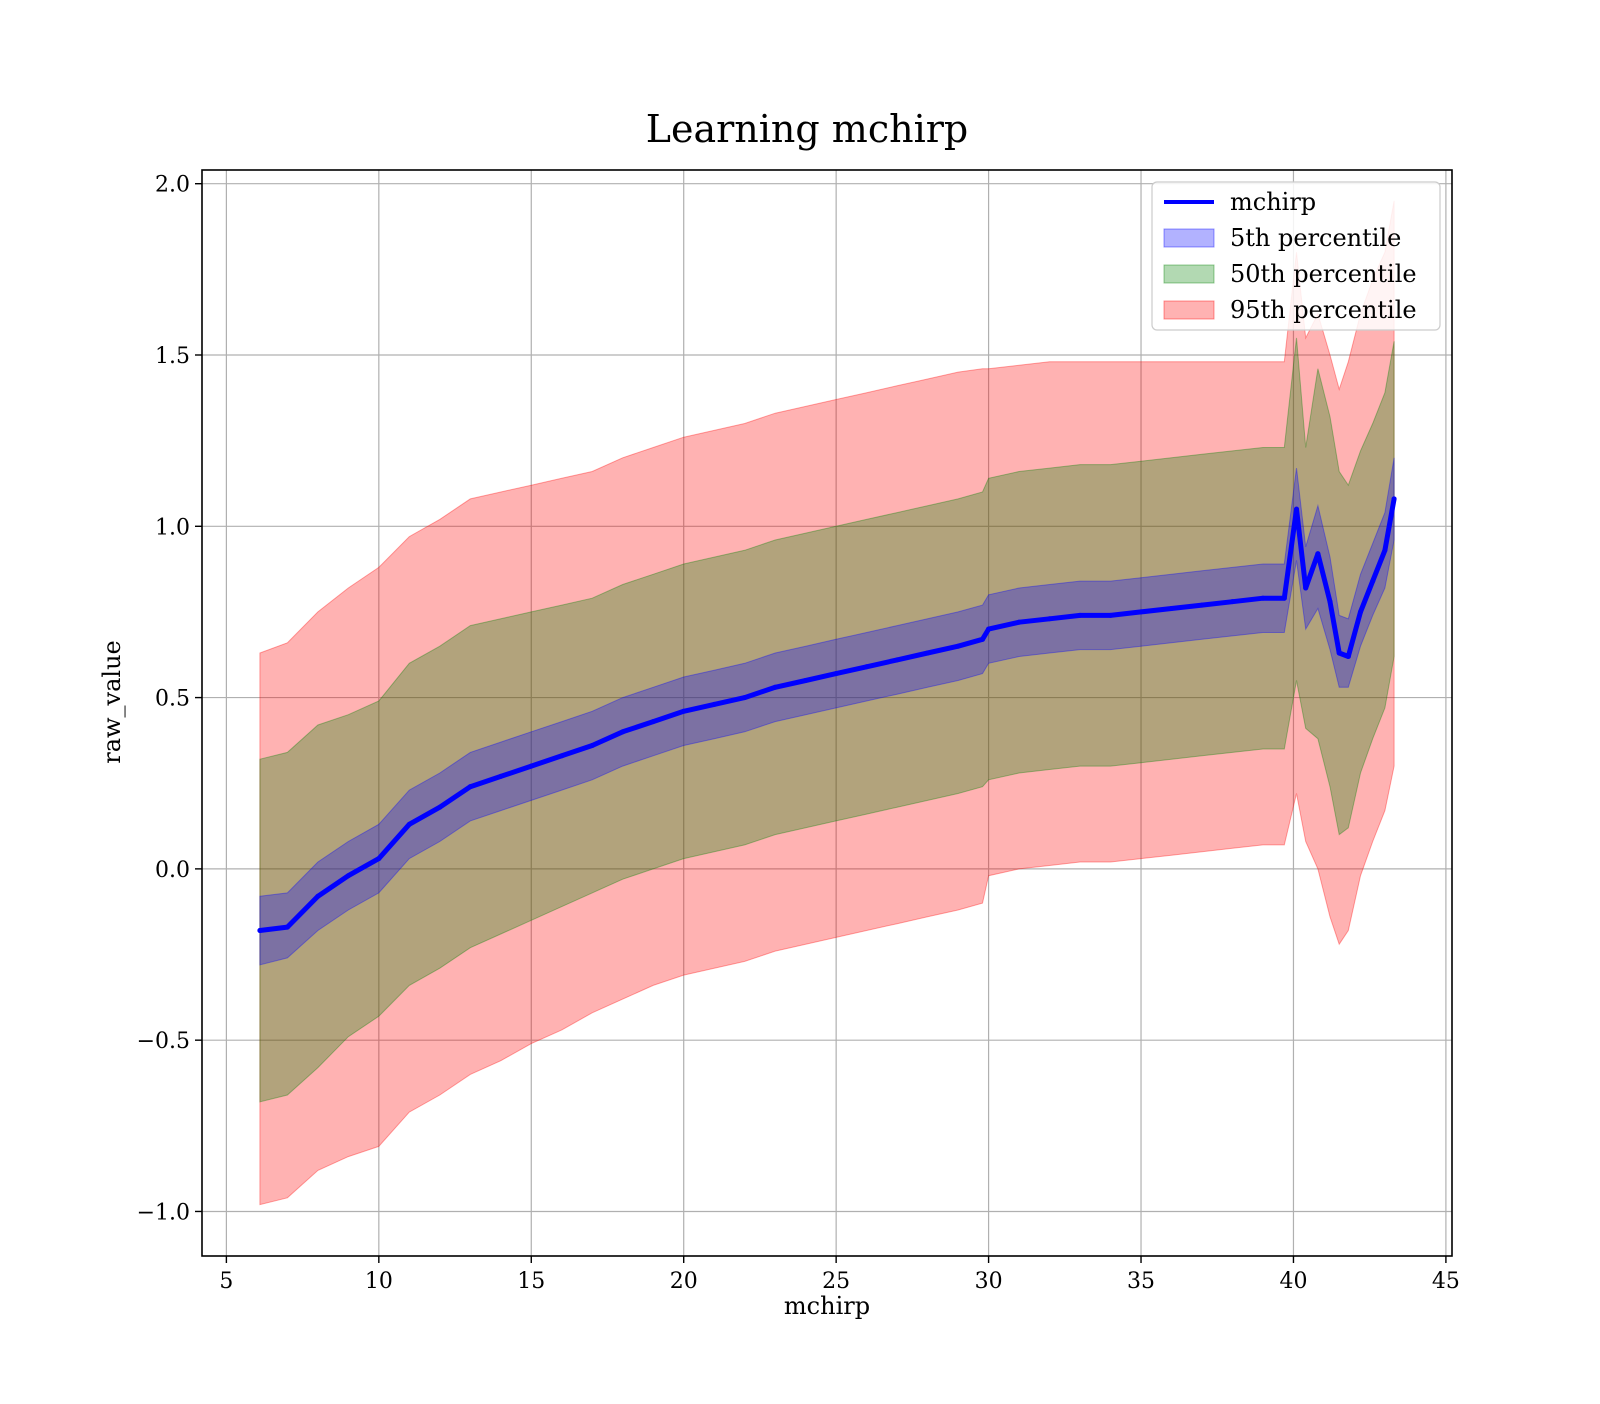  I want to click on x-tick-label: 25, so click(836, 1281).